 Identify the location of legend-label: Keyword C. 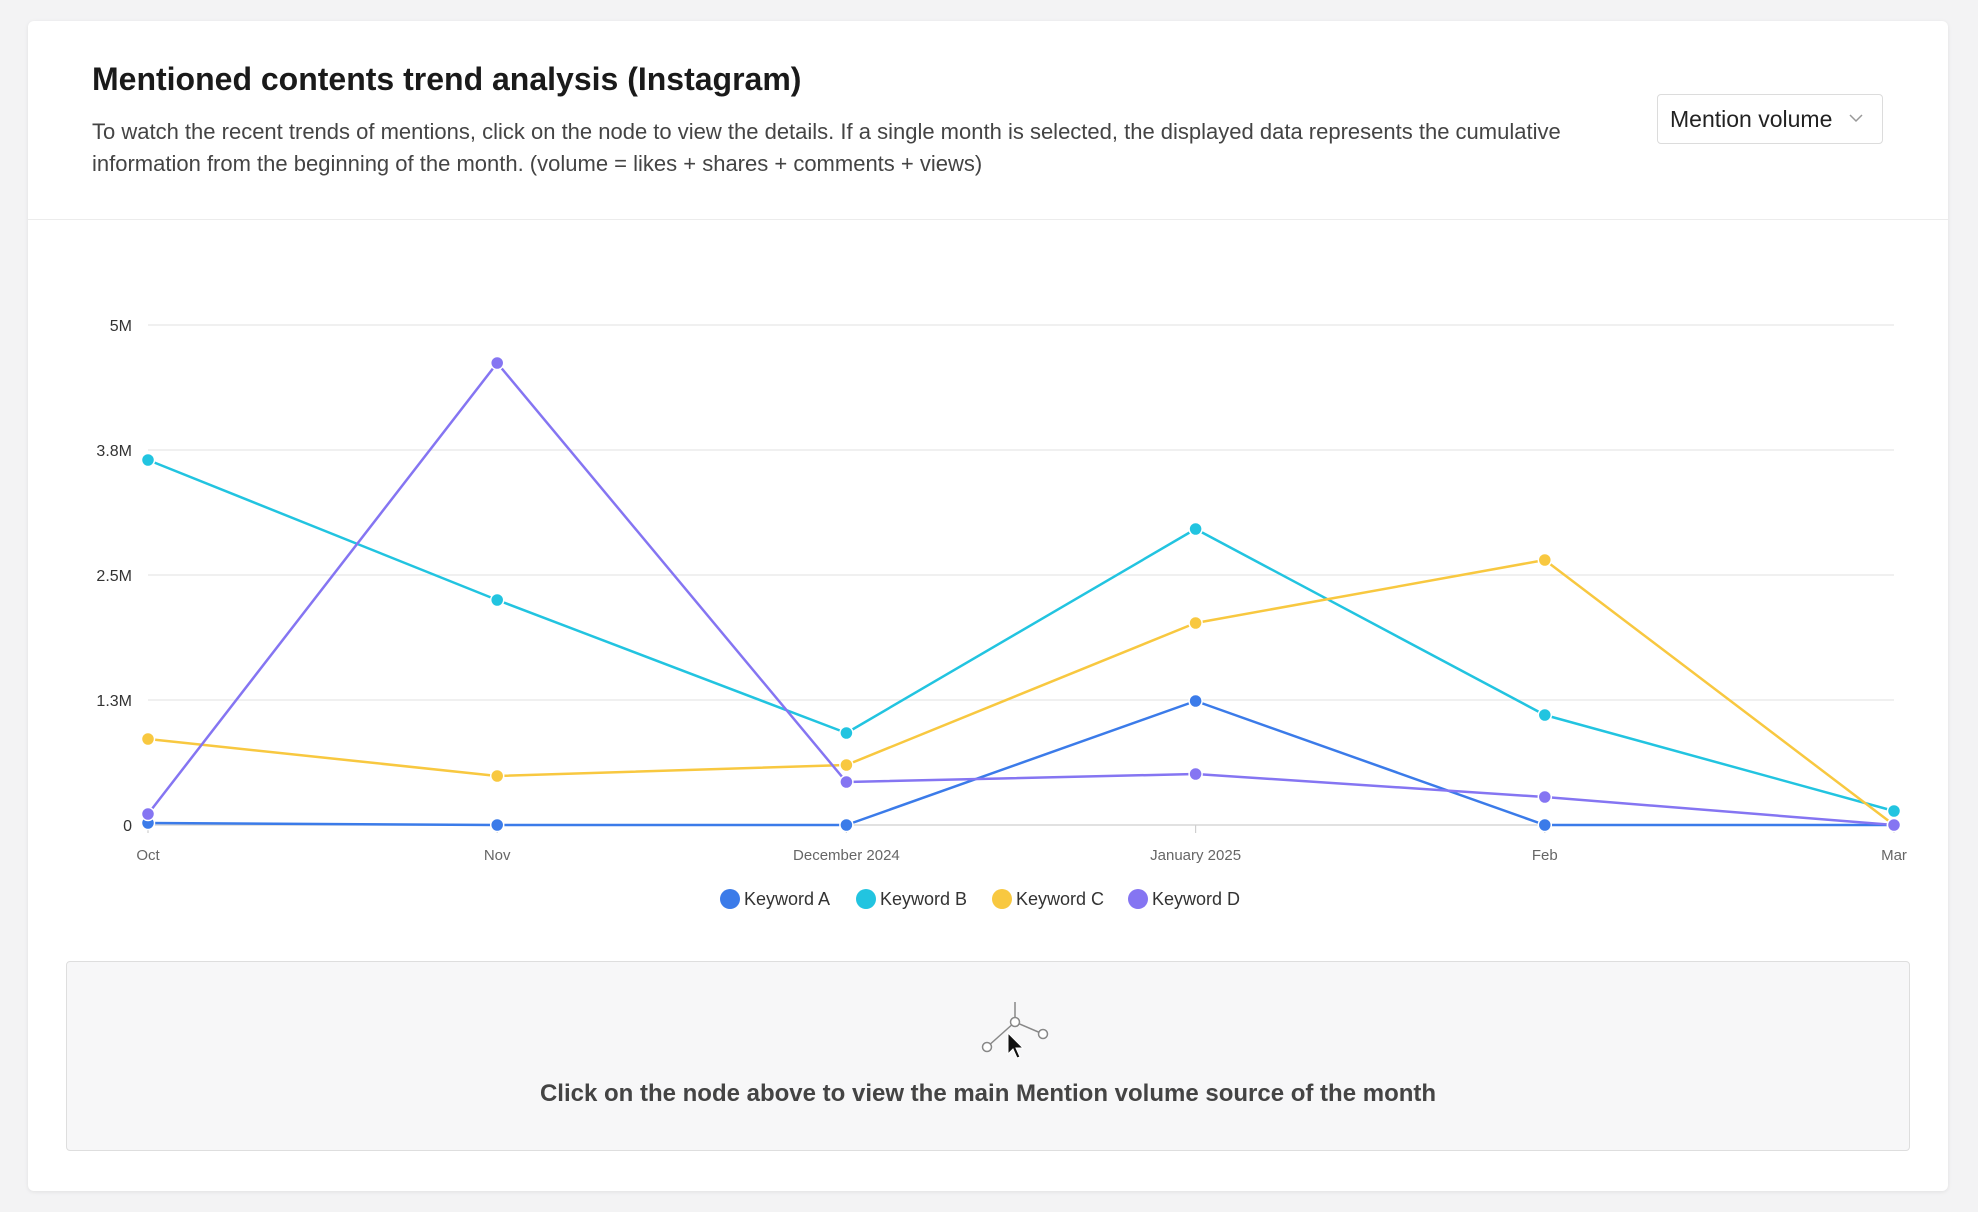
(1060, 899).